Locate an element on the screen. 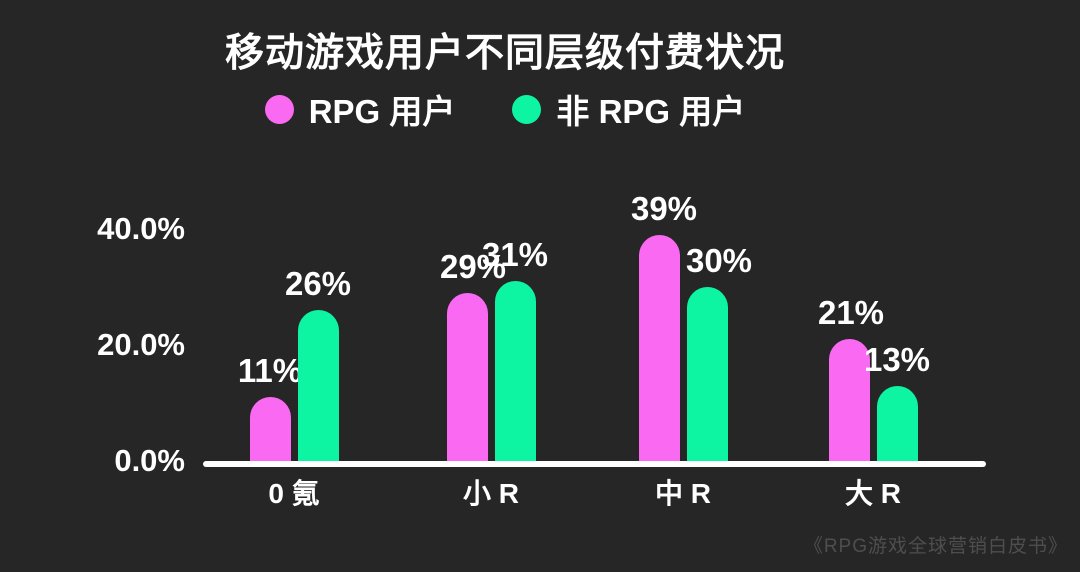  legend-item-rpg: RPG 用户 is located at coordinates (360, 109).